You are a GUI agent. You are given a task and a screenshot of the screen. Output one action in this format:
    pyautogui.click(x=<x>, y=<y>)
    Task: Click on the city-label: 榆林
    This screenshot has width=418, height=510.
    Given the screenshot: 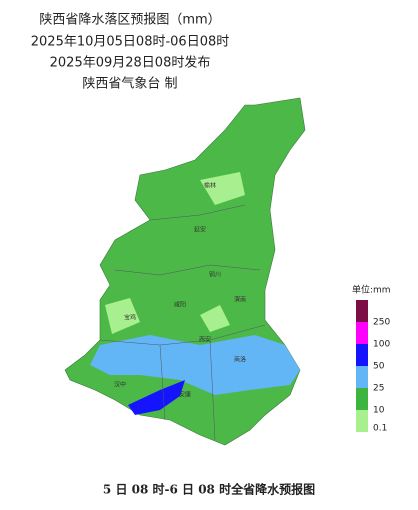 What is the action you would take?
    pyautogui.click(x=210, y=186)
    